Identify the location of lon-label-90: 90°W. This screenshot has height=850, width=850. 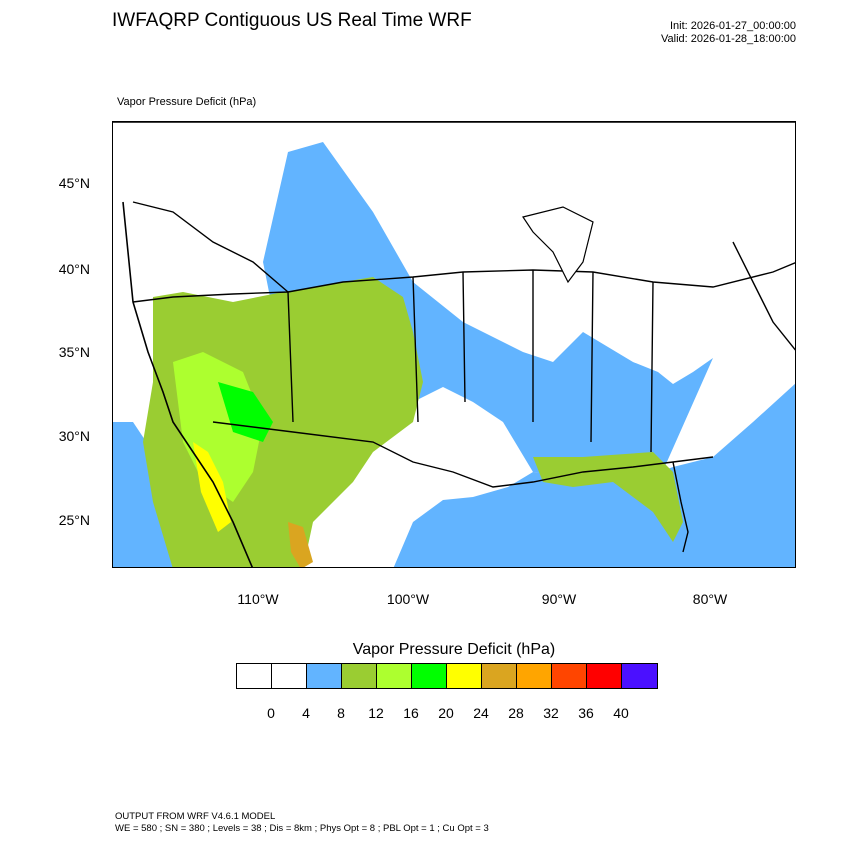
(559, 599).